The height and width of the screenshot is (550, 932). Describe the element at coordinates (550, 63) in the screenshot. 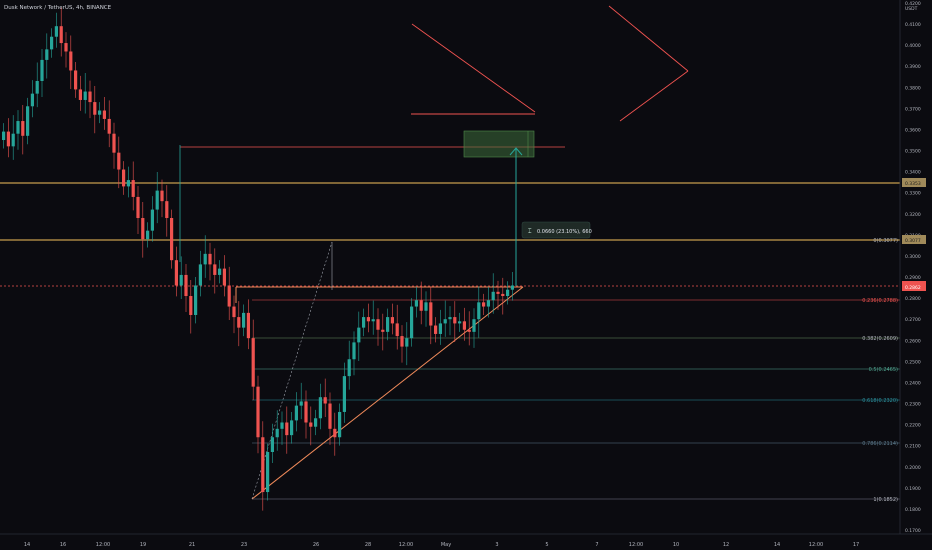

I see `hand-drawn-lines` at that location.